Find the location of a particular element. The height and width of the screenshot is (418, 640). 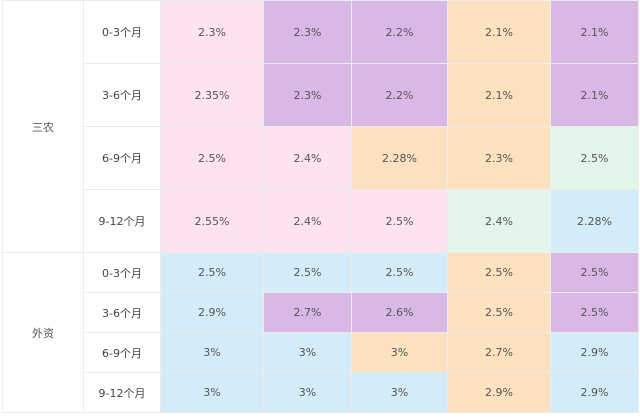

table-row: 3-6个月 2.9% 2.7% 2.6% 2.5% 2.5% is located at coordinates (321, 312).